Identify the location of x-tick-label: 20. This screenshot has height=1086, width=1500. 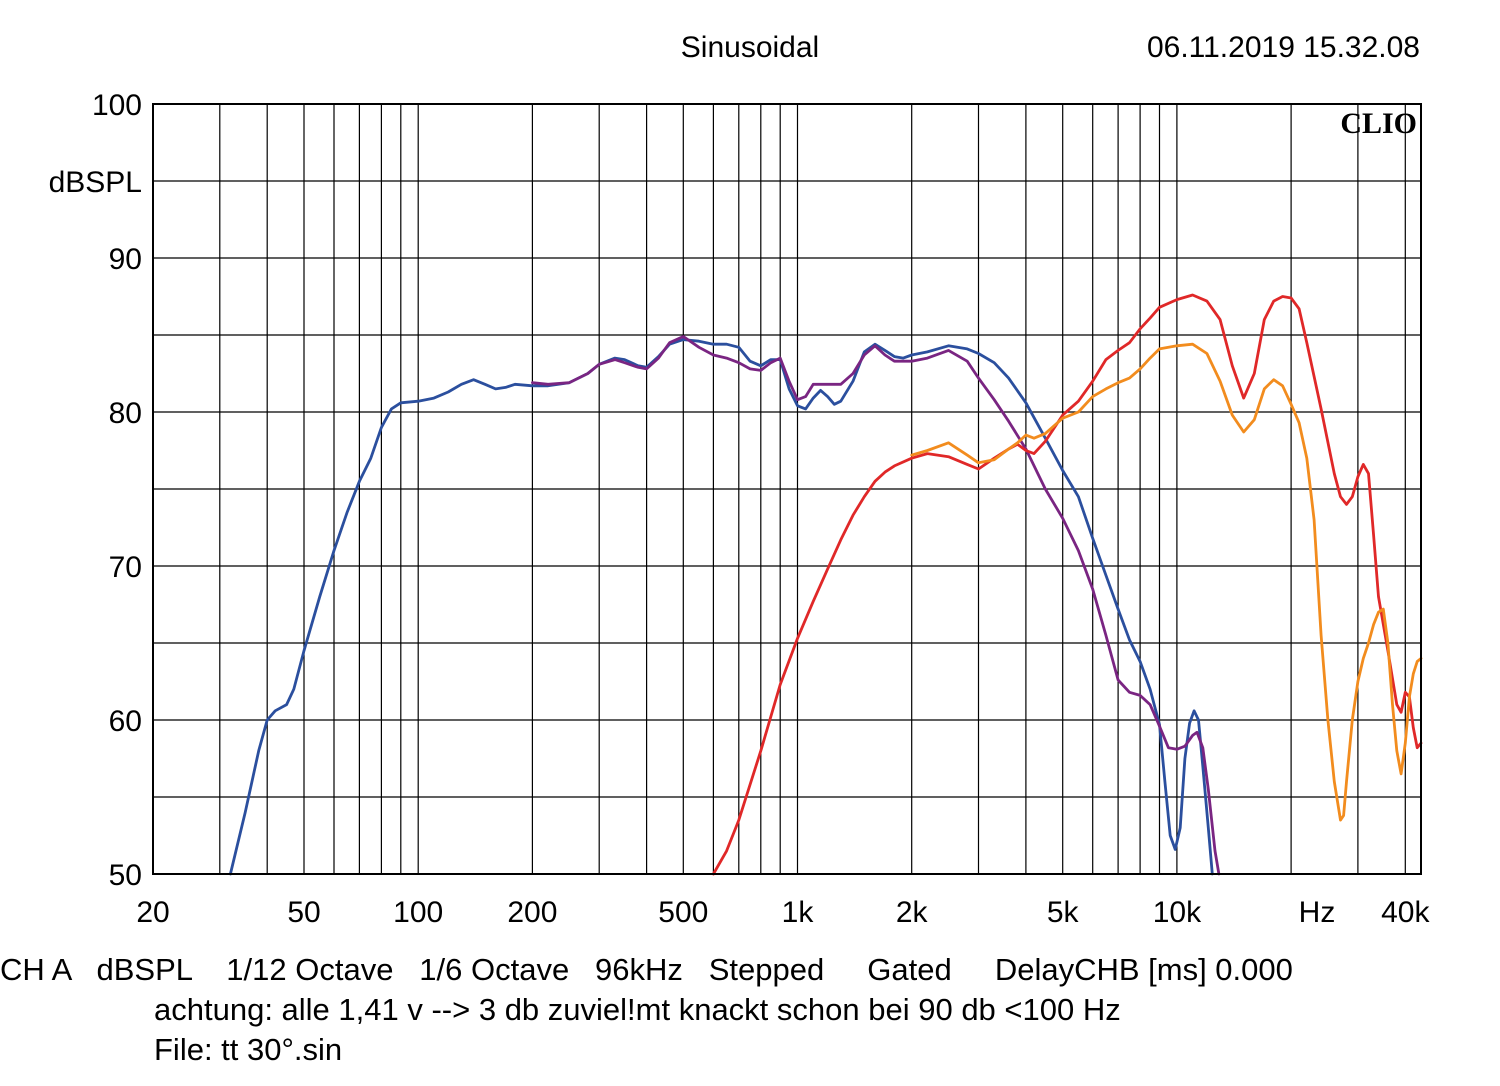
(152, 912).